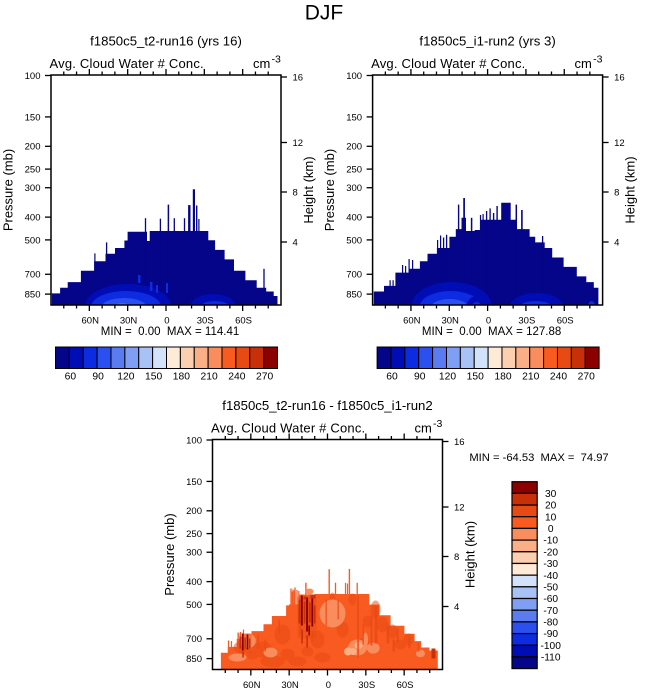  What do you see at coordinates (550, 611) in the screenshot?
I see `svg-text: -70` at bounding box center [550, 611].